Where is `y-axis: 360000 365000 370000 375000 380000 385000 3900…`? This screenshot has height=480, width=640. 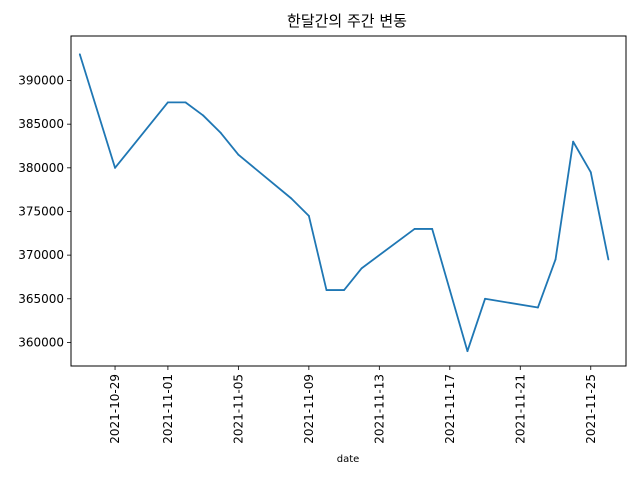 y-axis: 360000 365000 370000 375000 380000 385000 3900… is located at coordinates (44, 211).